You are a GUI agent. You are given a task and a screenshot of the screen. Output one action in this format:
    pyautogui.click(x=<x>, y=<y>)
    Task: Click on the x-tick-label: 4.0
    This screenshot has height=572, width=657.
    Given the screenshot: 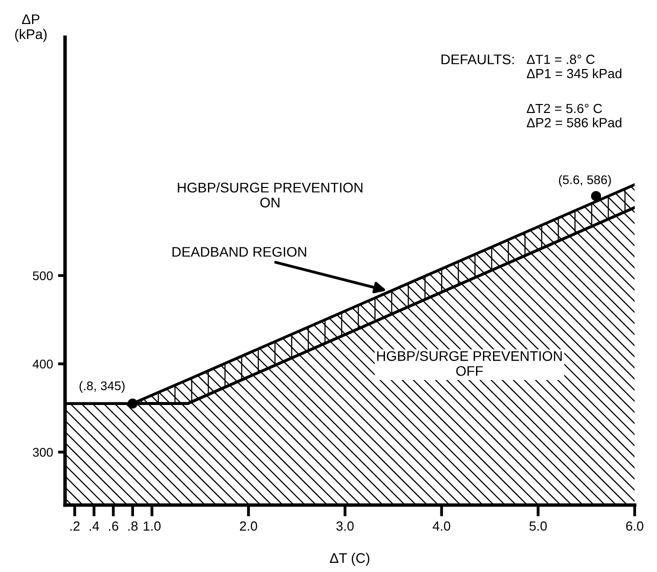 What is the action you would take?
    pyautogui.click(x=441, y=526)
    